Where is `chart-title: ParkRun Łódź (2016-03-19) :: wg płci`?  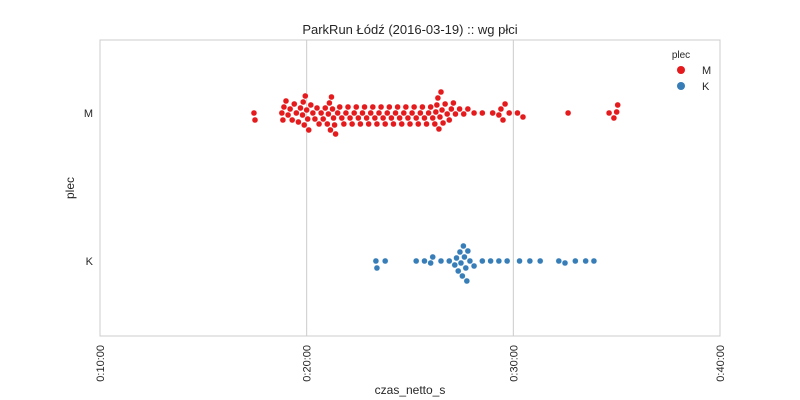 chart-title: ParkRun Łódź (2016-03-19) :: wg płci is located at coordinates (409, 29).